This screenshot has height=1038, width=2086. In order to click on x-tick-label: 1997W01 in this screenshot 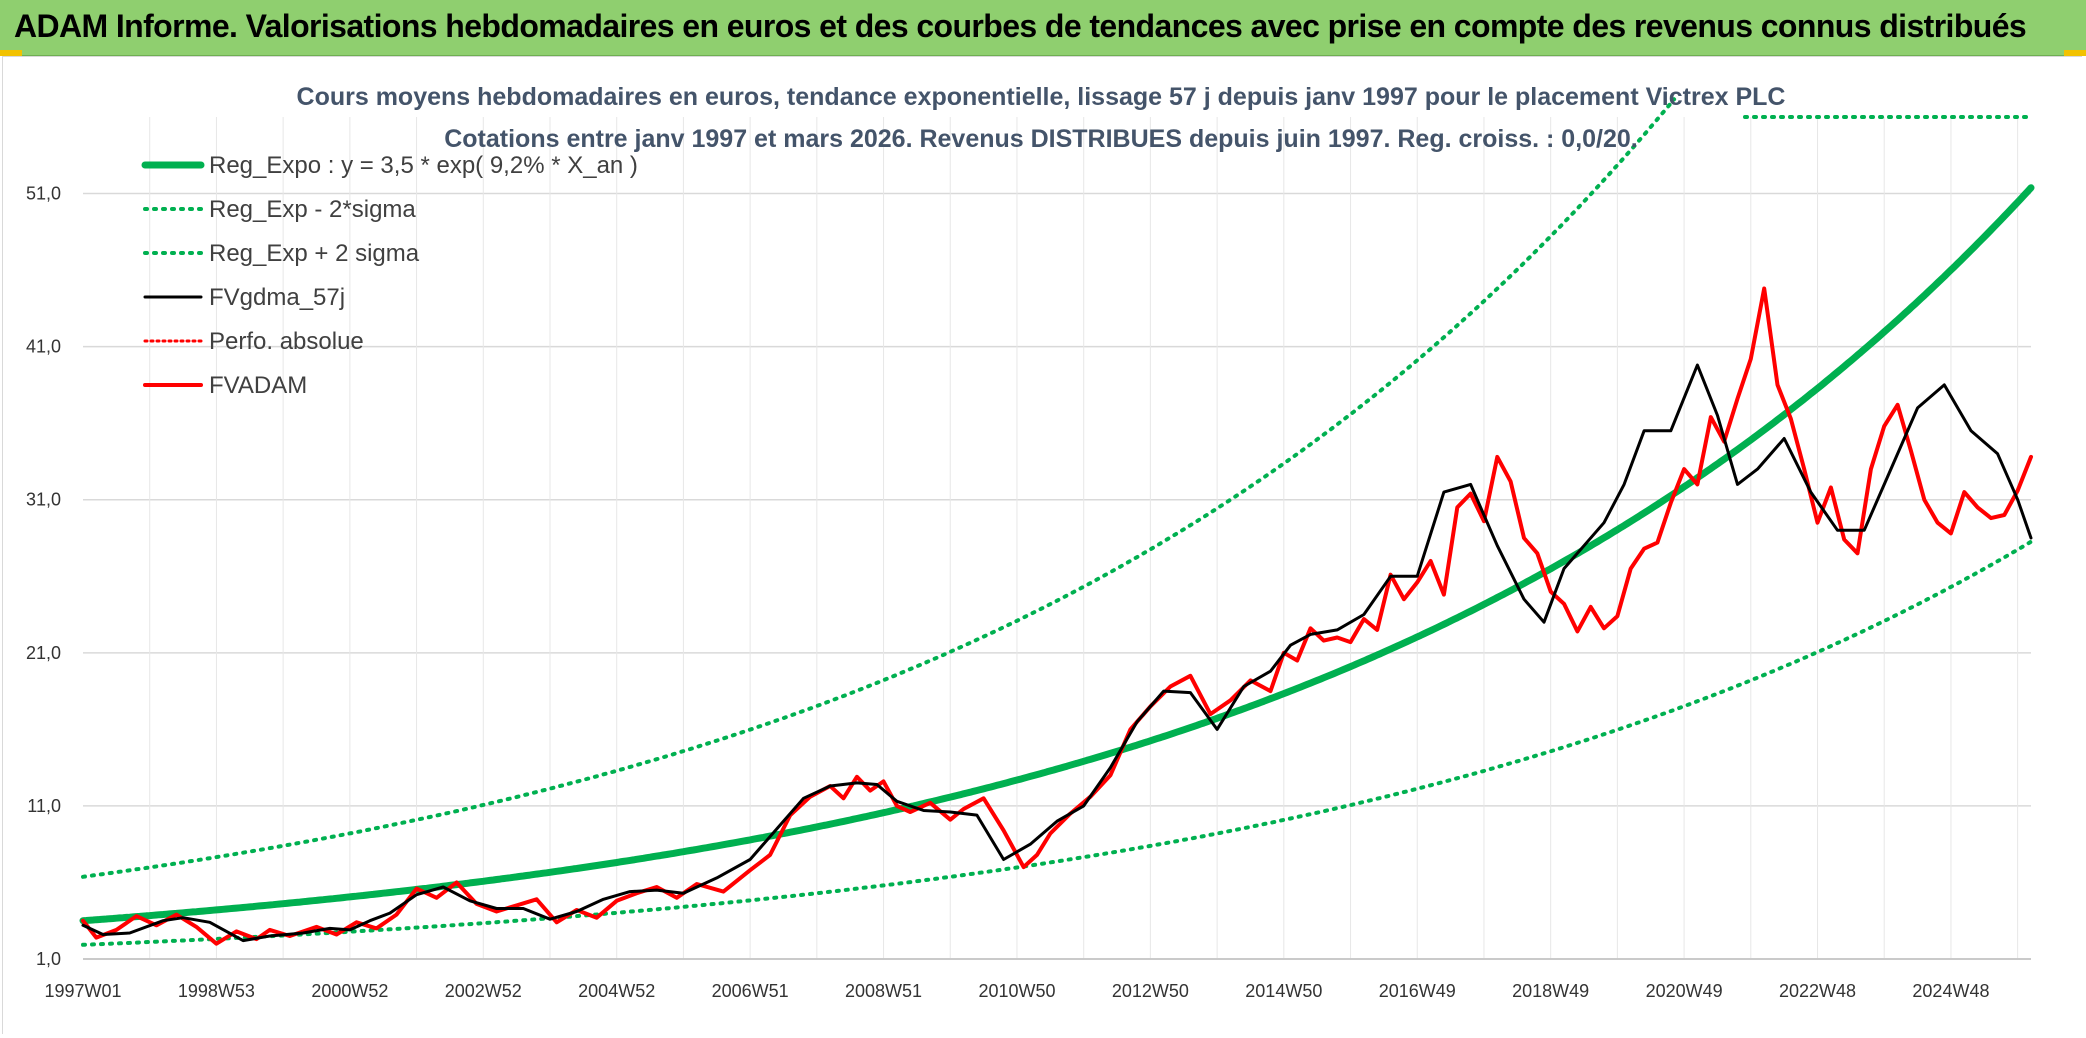, I will do `click(82, 991)`.